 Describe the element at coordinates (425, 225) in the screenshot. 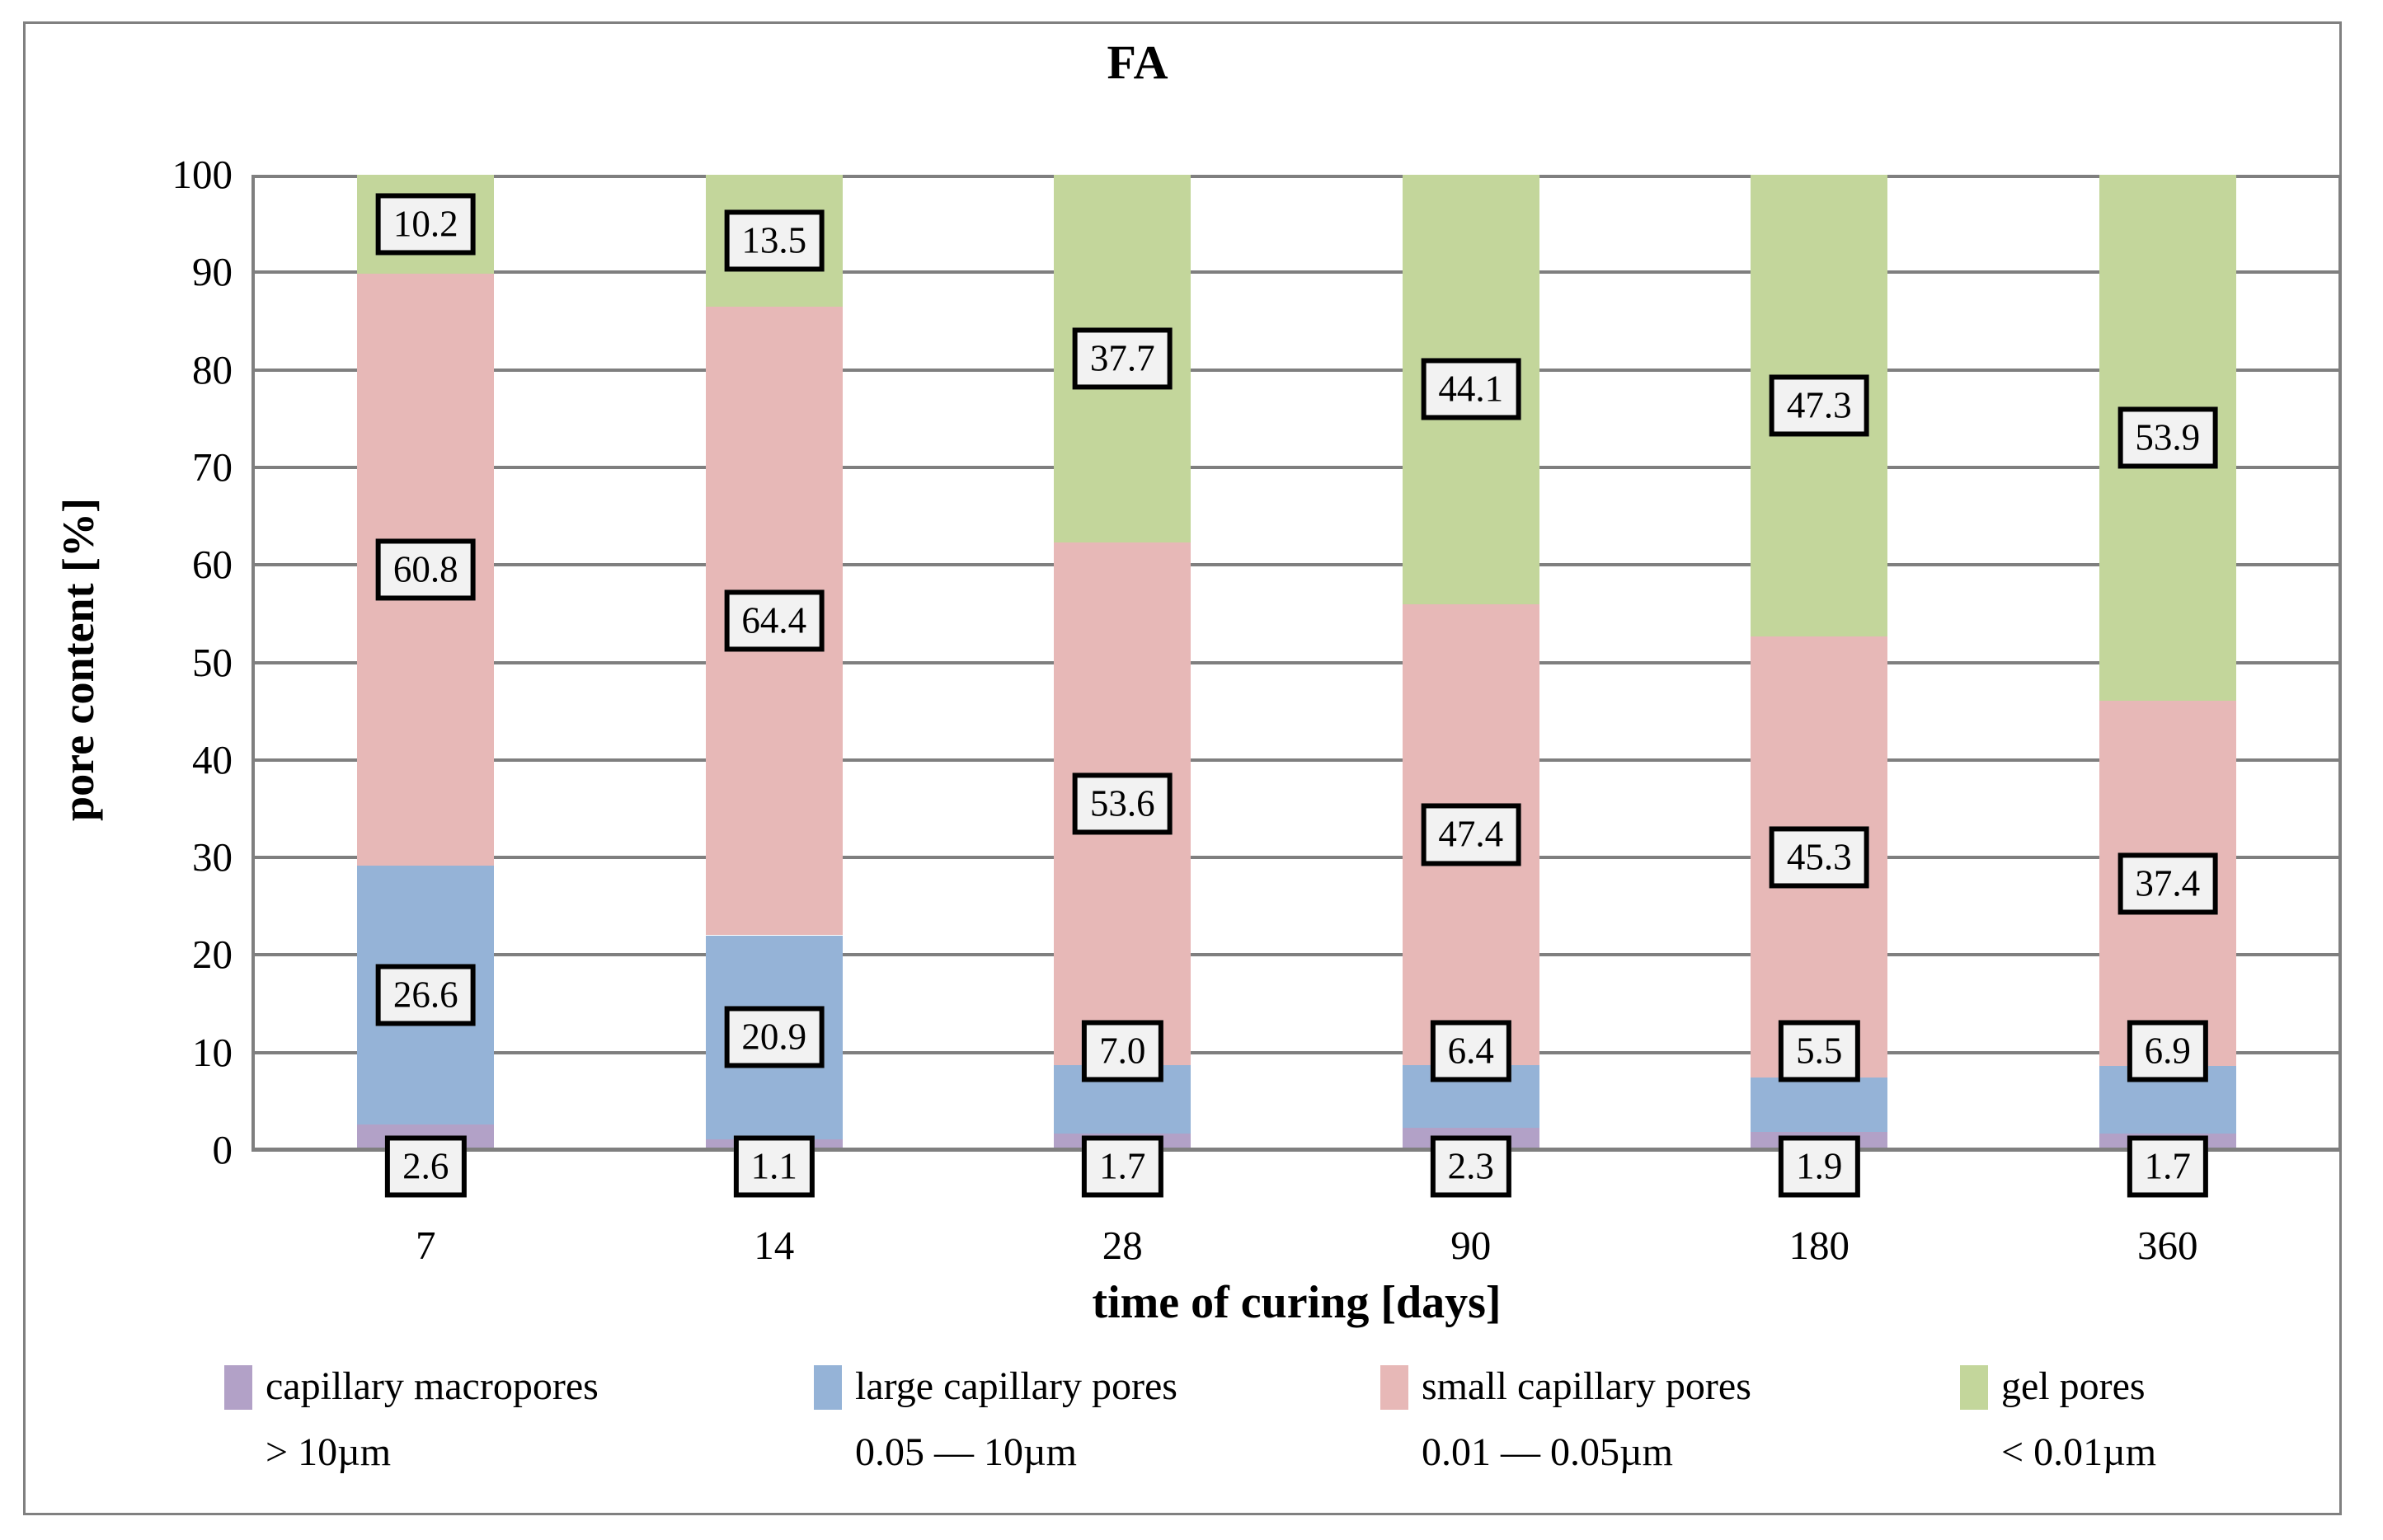

I see `data-label: 10.2` at that location.